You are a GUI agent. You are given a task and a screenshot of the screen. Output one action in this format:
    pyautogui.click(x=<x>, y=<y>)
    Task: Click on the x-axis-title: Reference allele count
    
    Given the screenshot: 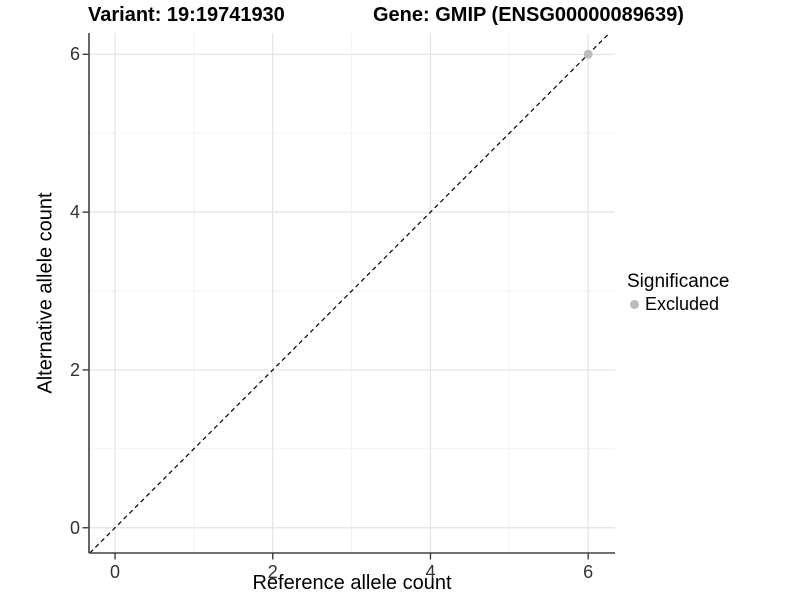 What is the action you would take?
    pyautogui.click(x=352, y=583)
    